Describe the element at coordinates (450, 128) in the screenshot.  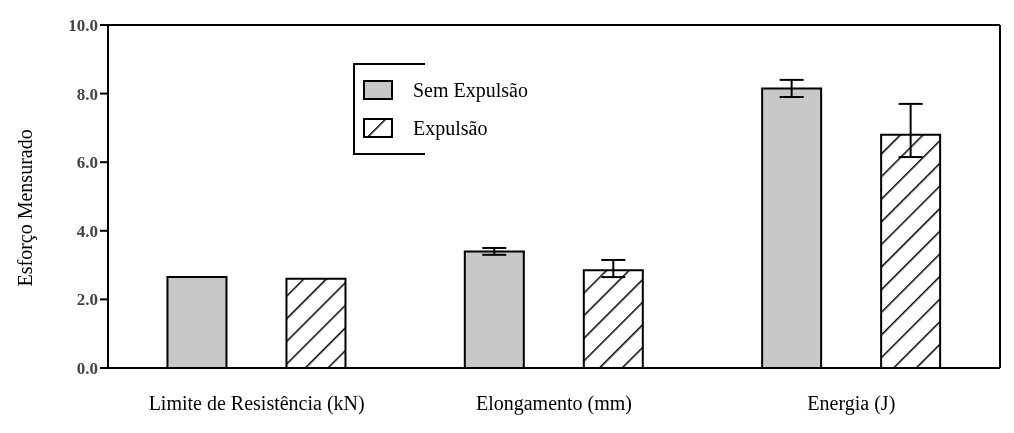
I see `legend-label: Expulsão` at that location.